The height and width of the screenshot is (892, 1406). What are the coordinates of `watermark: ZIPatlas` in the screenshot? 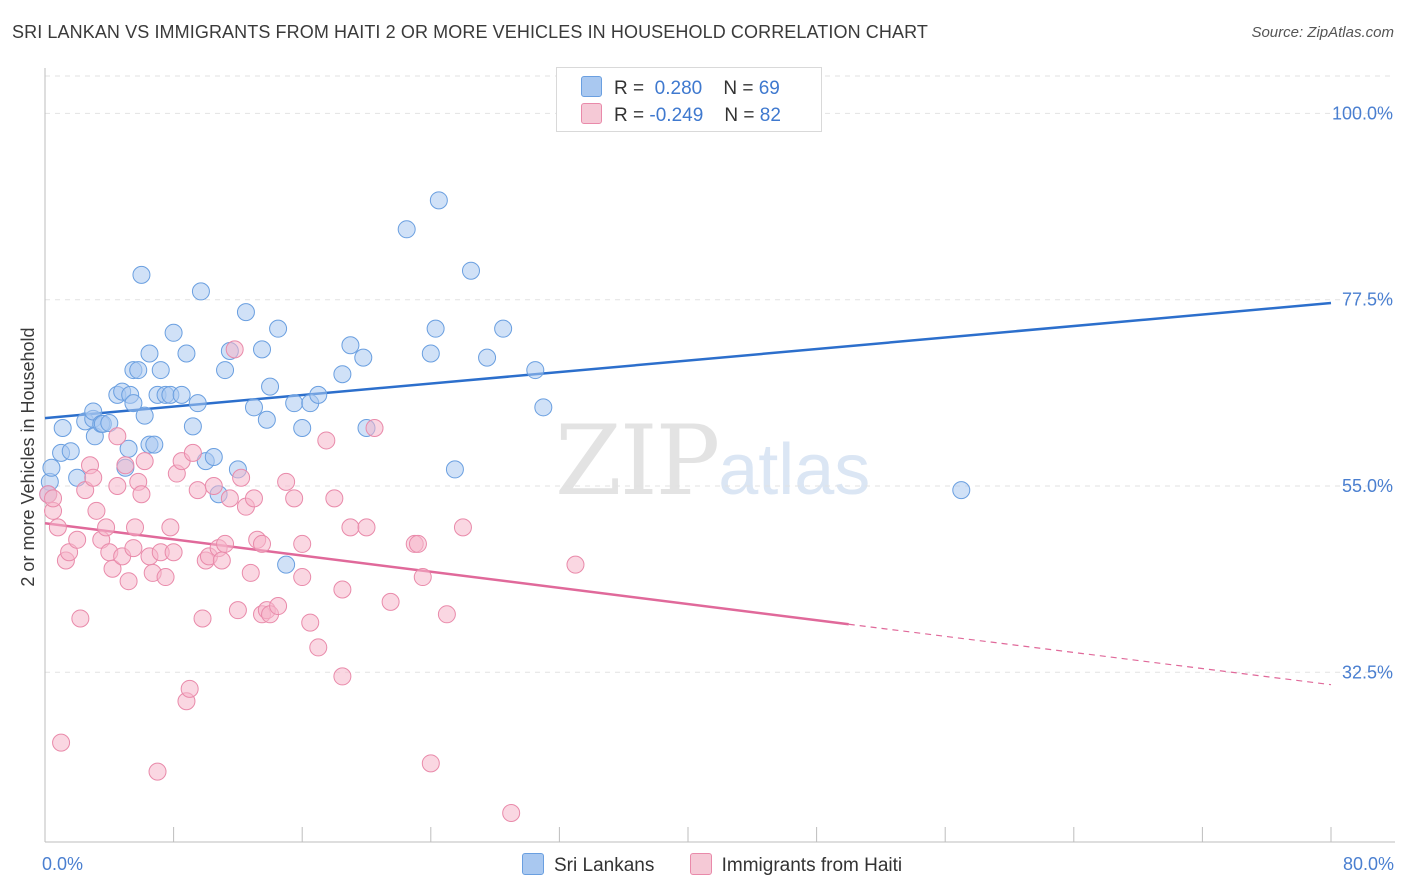 It's located at (712, 461).